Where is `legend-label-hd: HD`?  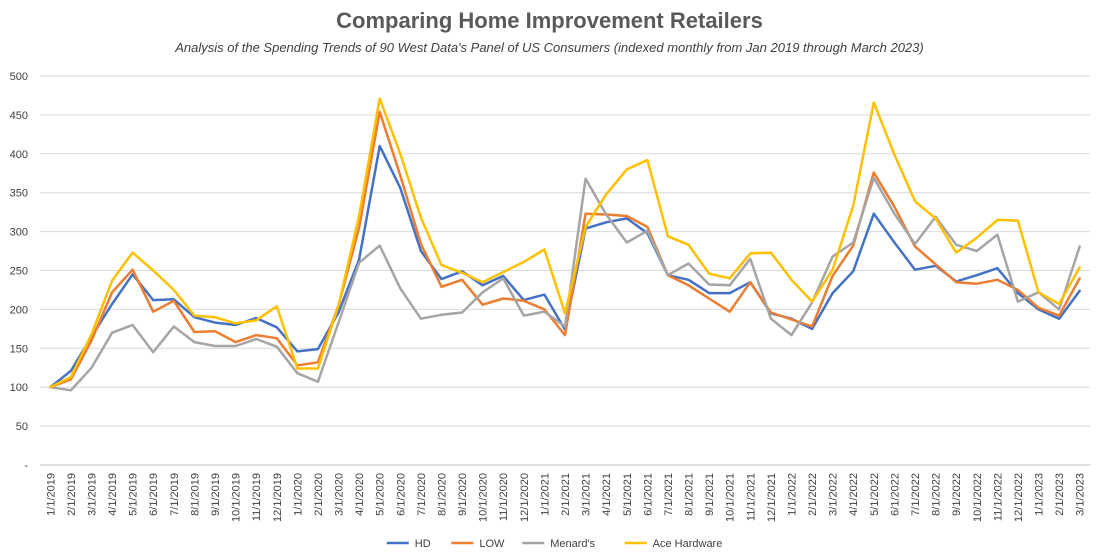 legend-label-hd: HD is located at coordinates (423, 544).